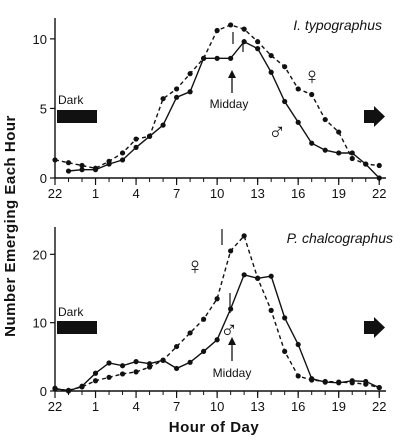 The height and width of the screenshot is (442, 404). Describe the element at coordinates (135, 193) in the screenshot. I see `x-tick-label: 4` at that location.